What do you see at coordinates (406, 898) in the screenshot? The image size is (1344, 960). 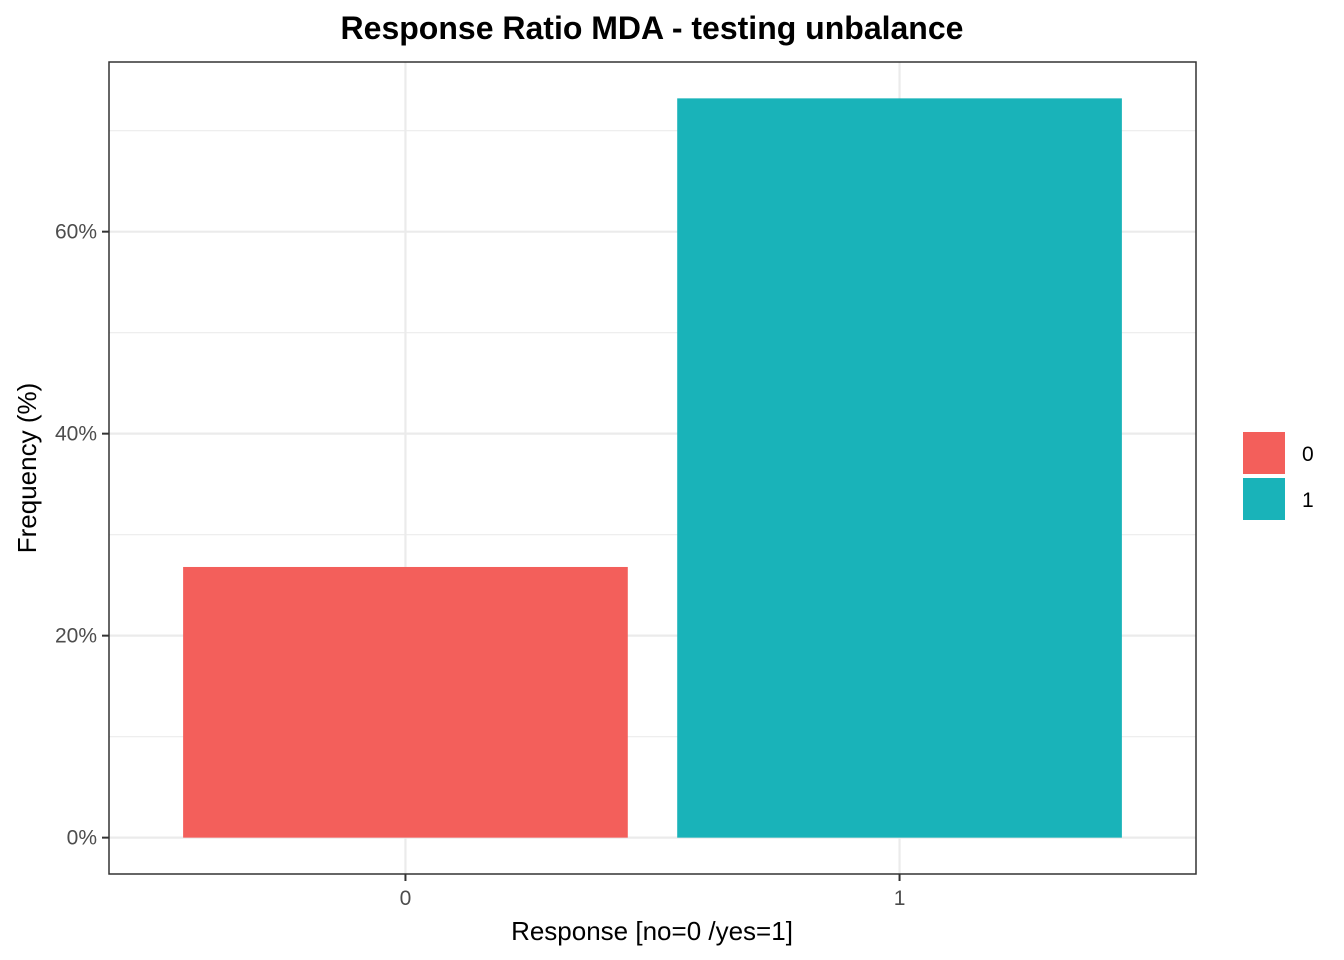 I see `x-tick-label-0: 0` at bounding box center [406, 898].